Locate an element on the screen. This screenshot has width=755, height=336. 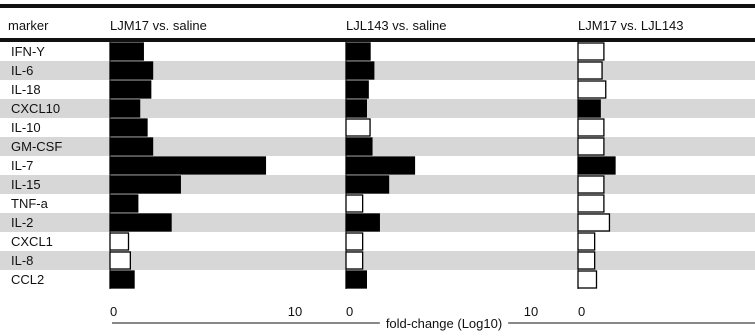
panel-title: LJM17 vs. saline is located at coordinates (158, 25).